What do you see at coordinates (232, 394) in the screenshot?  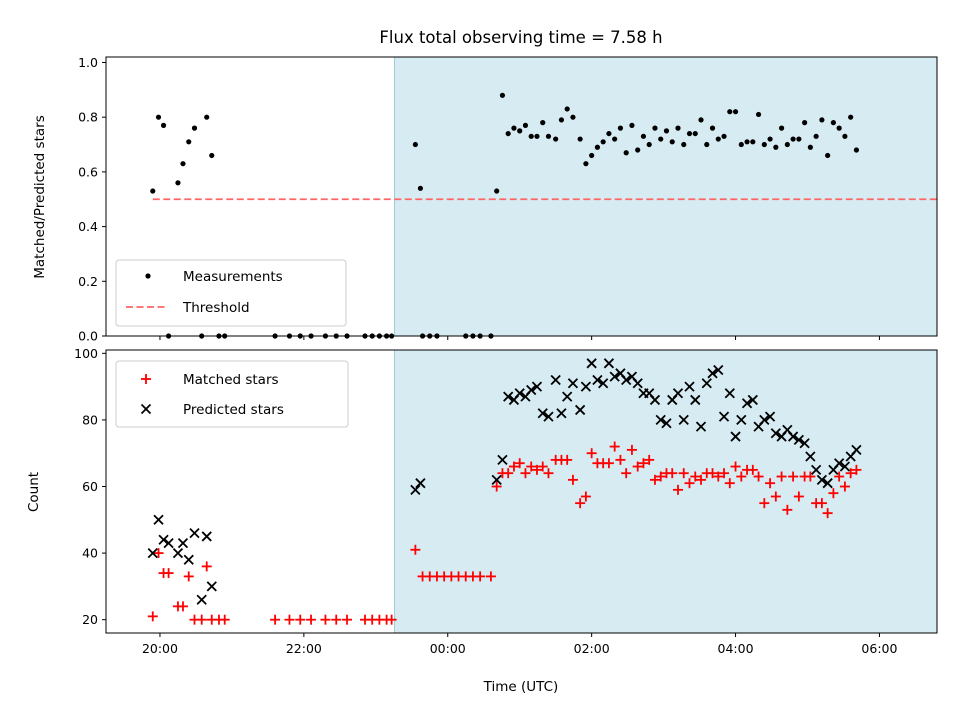 I see `bottom-legend: Matched stars Predicted stars` at bounding box center [232, 394].